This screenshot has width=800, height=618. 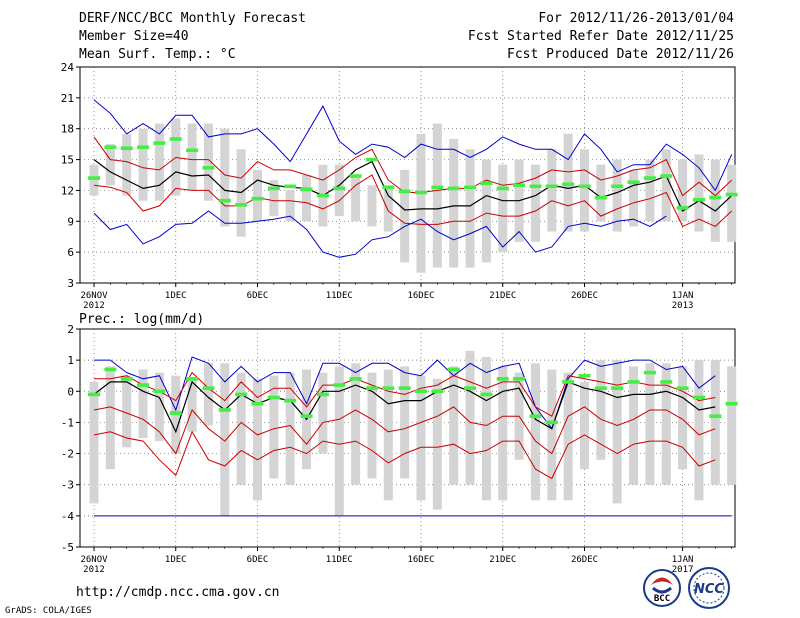 I want to click on temp-x-tick-label: 16DEC, so click(x=420, y=296).